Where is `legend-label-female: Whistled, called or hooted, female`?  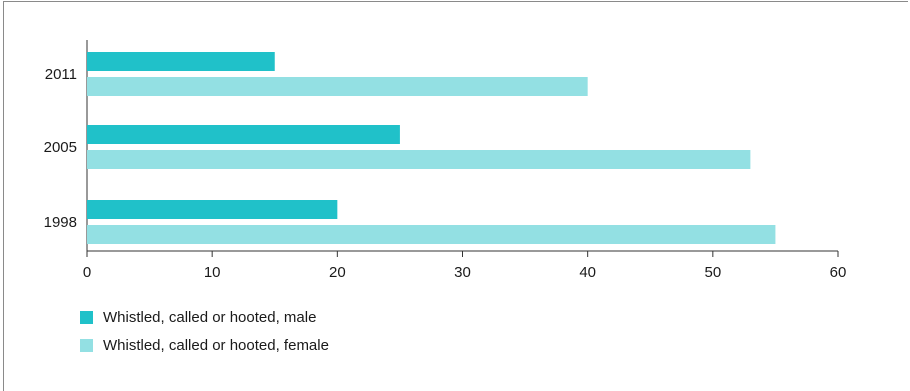
legend-label-female: Whistled, called or hooted, female is located at coordinates (216, 345).